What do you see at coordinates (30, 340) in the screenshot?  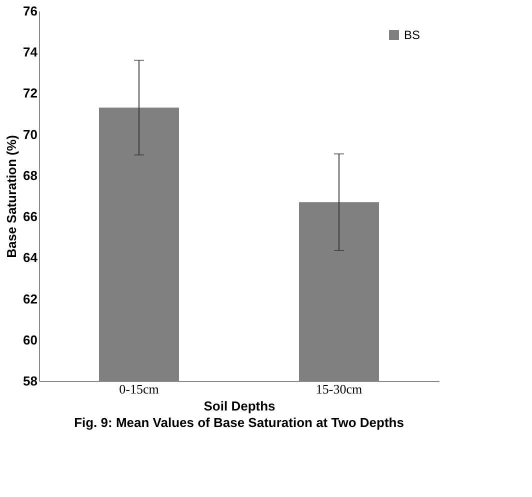 I see `y-tick-label: 60` at bounding box center [30, 340].